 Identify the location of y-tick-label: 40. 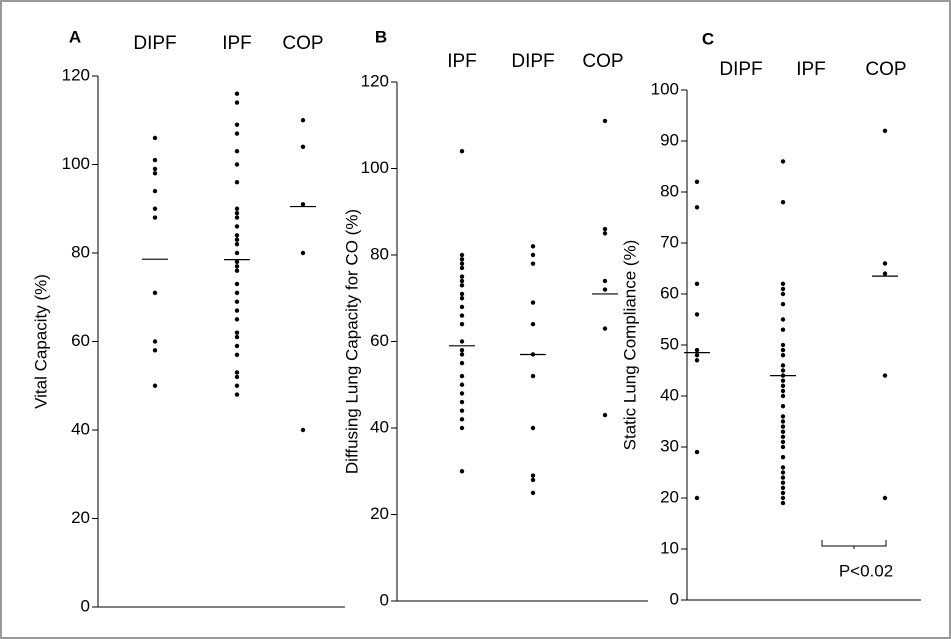
(379, 426).